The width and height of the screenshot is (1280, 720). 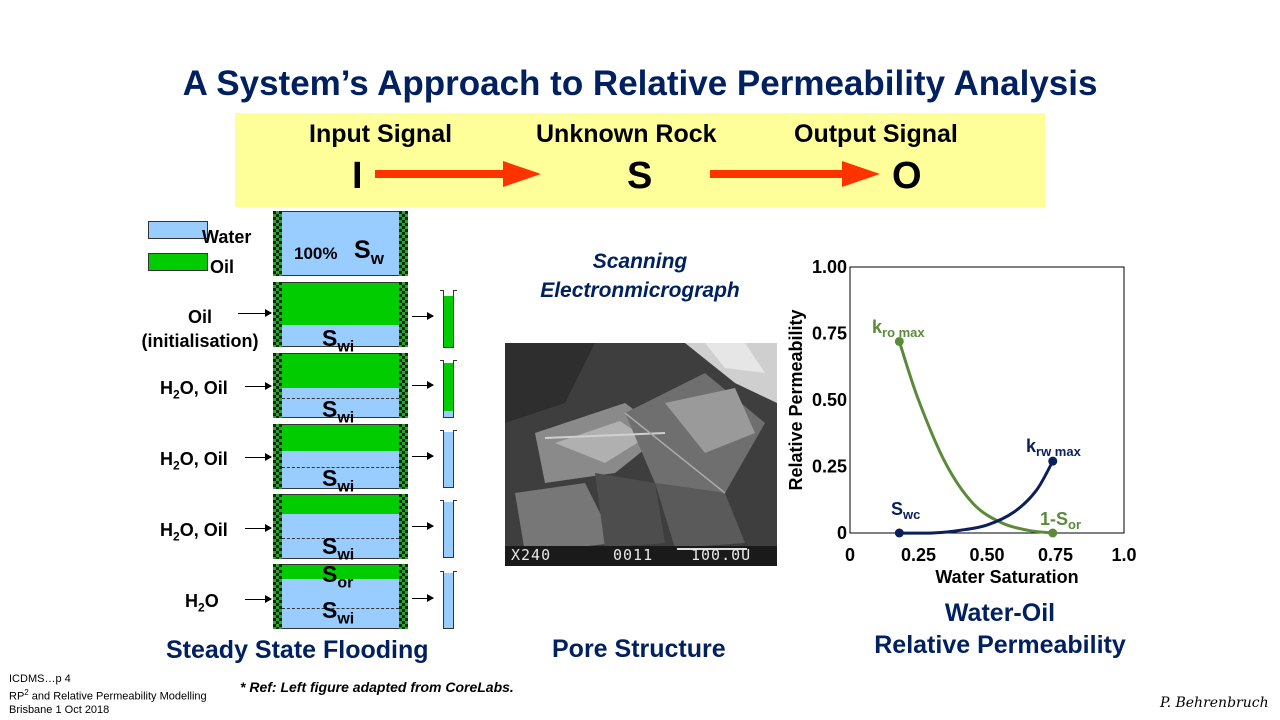 What do you see at coordinates (362, 250) in the screenshot?
I see `core-initial-sym: S` at bounding box center [362, 250].